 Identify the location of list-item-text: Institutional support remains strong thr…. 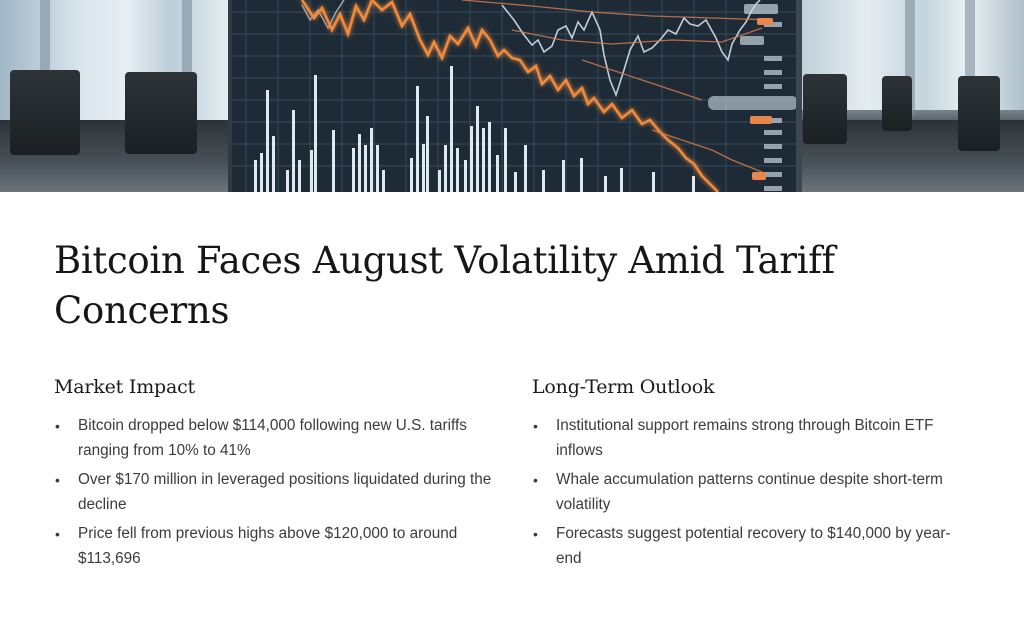
(745, 438).